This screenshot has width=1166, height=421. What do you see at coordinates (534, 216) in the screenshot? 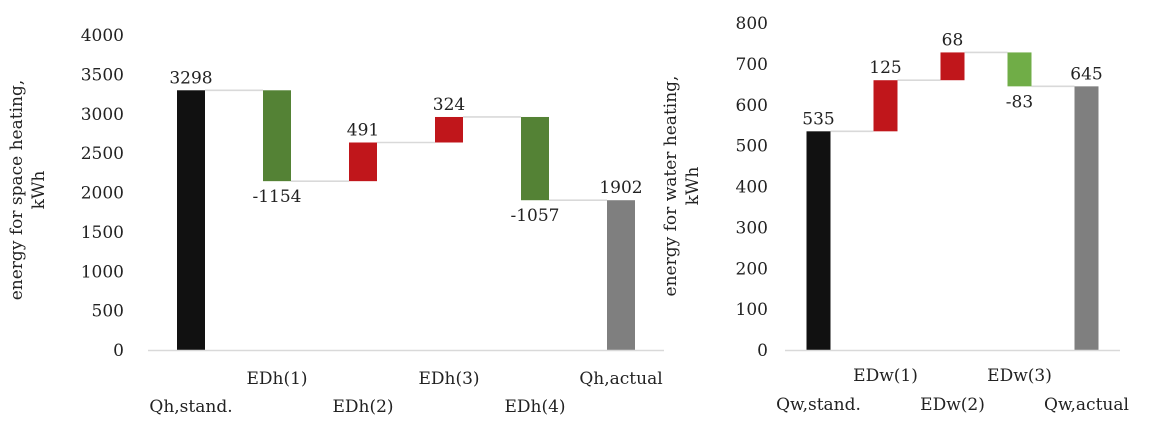
I see `data-label: -1057` at bounding box center [534, 216].